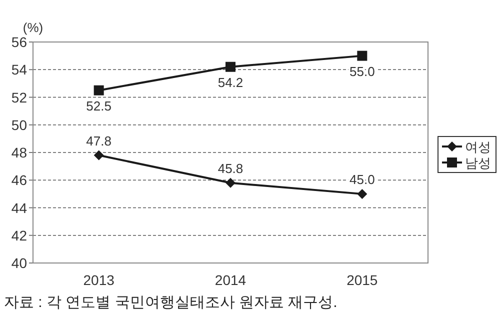  What do you see at coordinates (231, 168) in the screenshot?
I see `data-label: 45.8` at bounding box center [231, 168].